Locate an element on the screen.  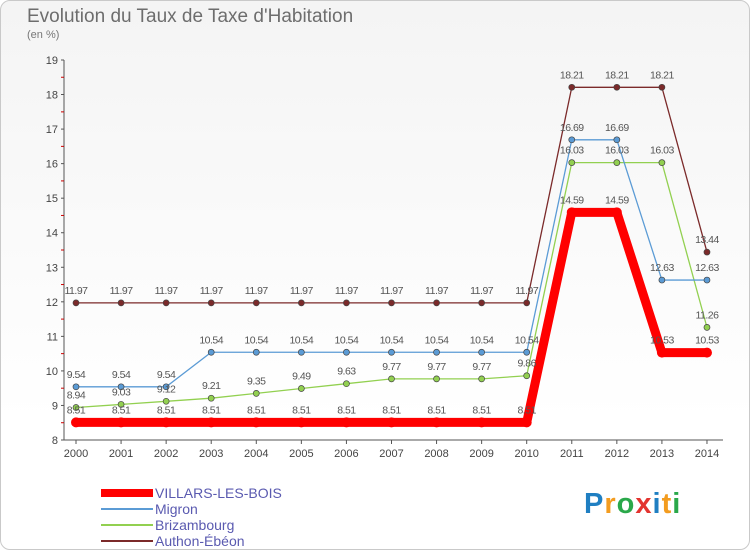
x-tick-label: 2011 is located at coordinates (572, 454).